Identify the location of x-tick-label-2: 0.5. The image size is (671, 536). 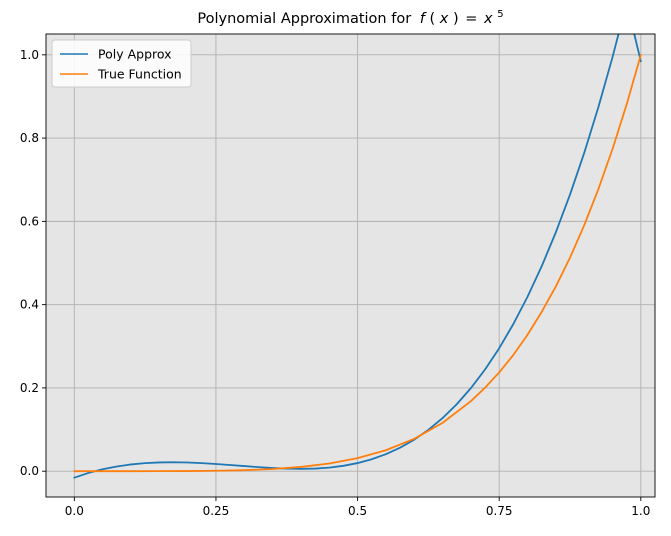
(357, 511).